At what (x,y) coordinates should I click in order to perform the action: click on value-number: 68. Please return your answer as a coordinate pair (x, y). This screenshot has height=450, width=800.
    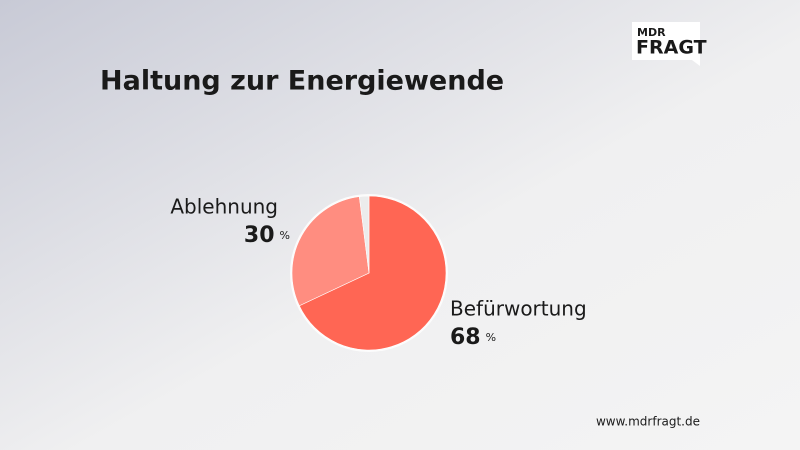
    Looking at the image, I should click on (465, 337).